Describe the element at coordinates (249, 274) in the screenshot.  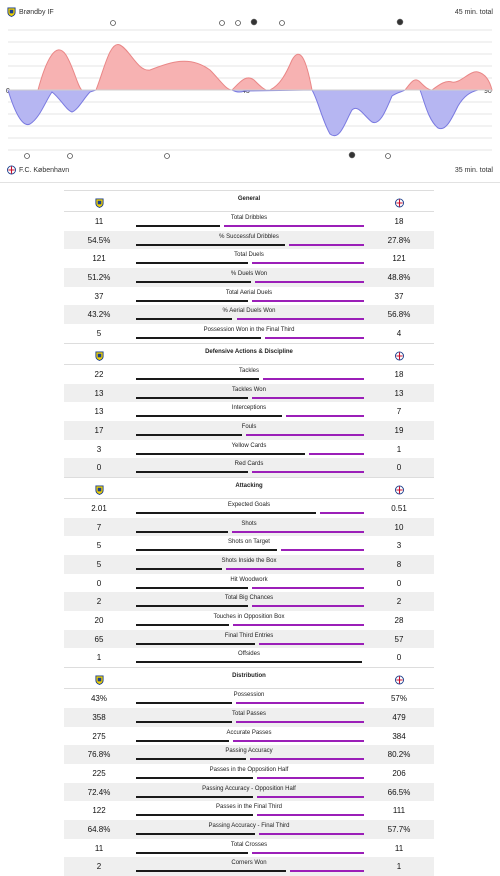
I see `stat-label: % Duels Won` at that location.